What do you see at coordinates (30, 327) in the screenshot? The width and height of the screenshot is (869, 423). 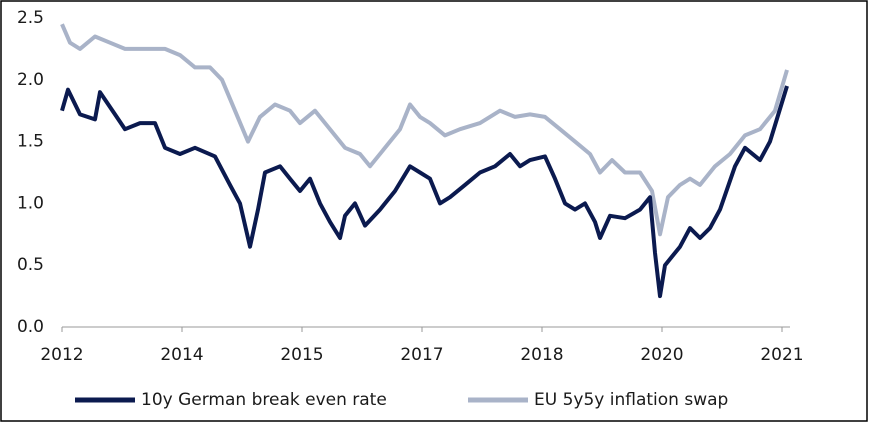 I see `y-tick-label: 0.0` at bounding box center [30, 327].